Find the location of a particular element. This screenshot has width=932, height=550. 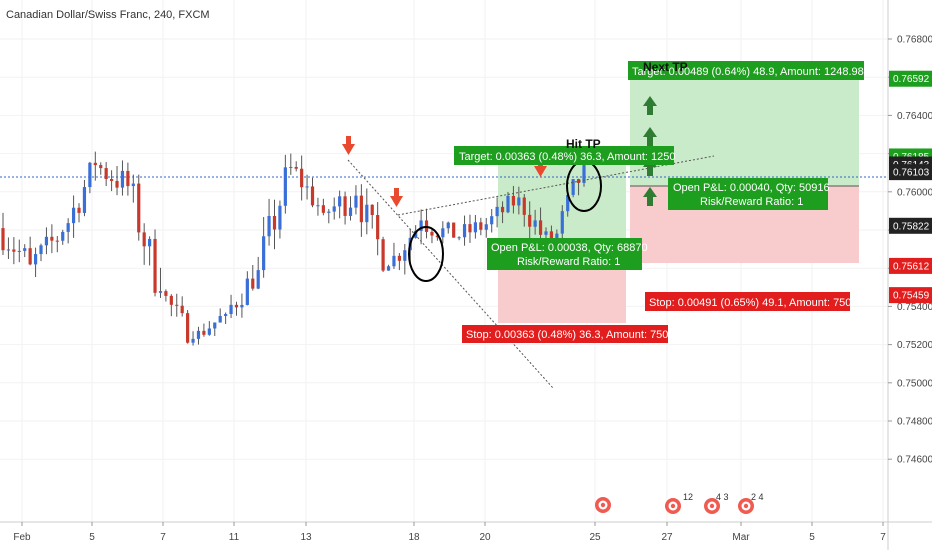

trend-line-rising is located at coordinates (556, 185).